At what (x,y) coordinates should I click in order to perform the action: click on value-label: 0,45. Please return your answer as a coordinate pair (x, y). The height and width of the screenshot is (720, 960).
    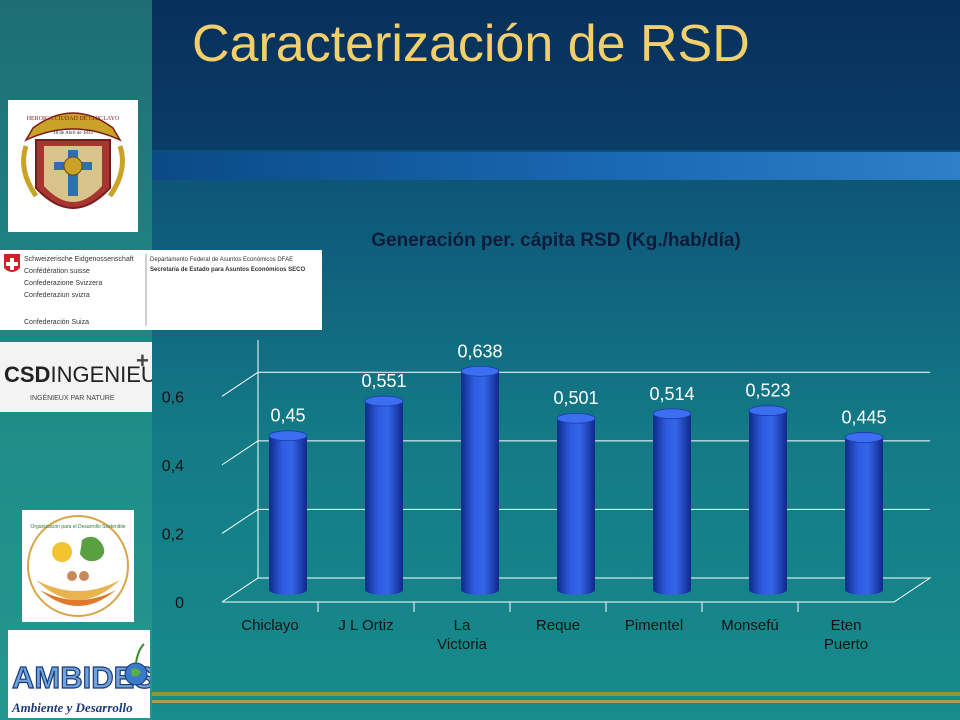
    Looking at the image, I should click on (287, 416).